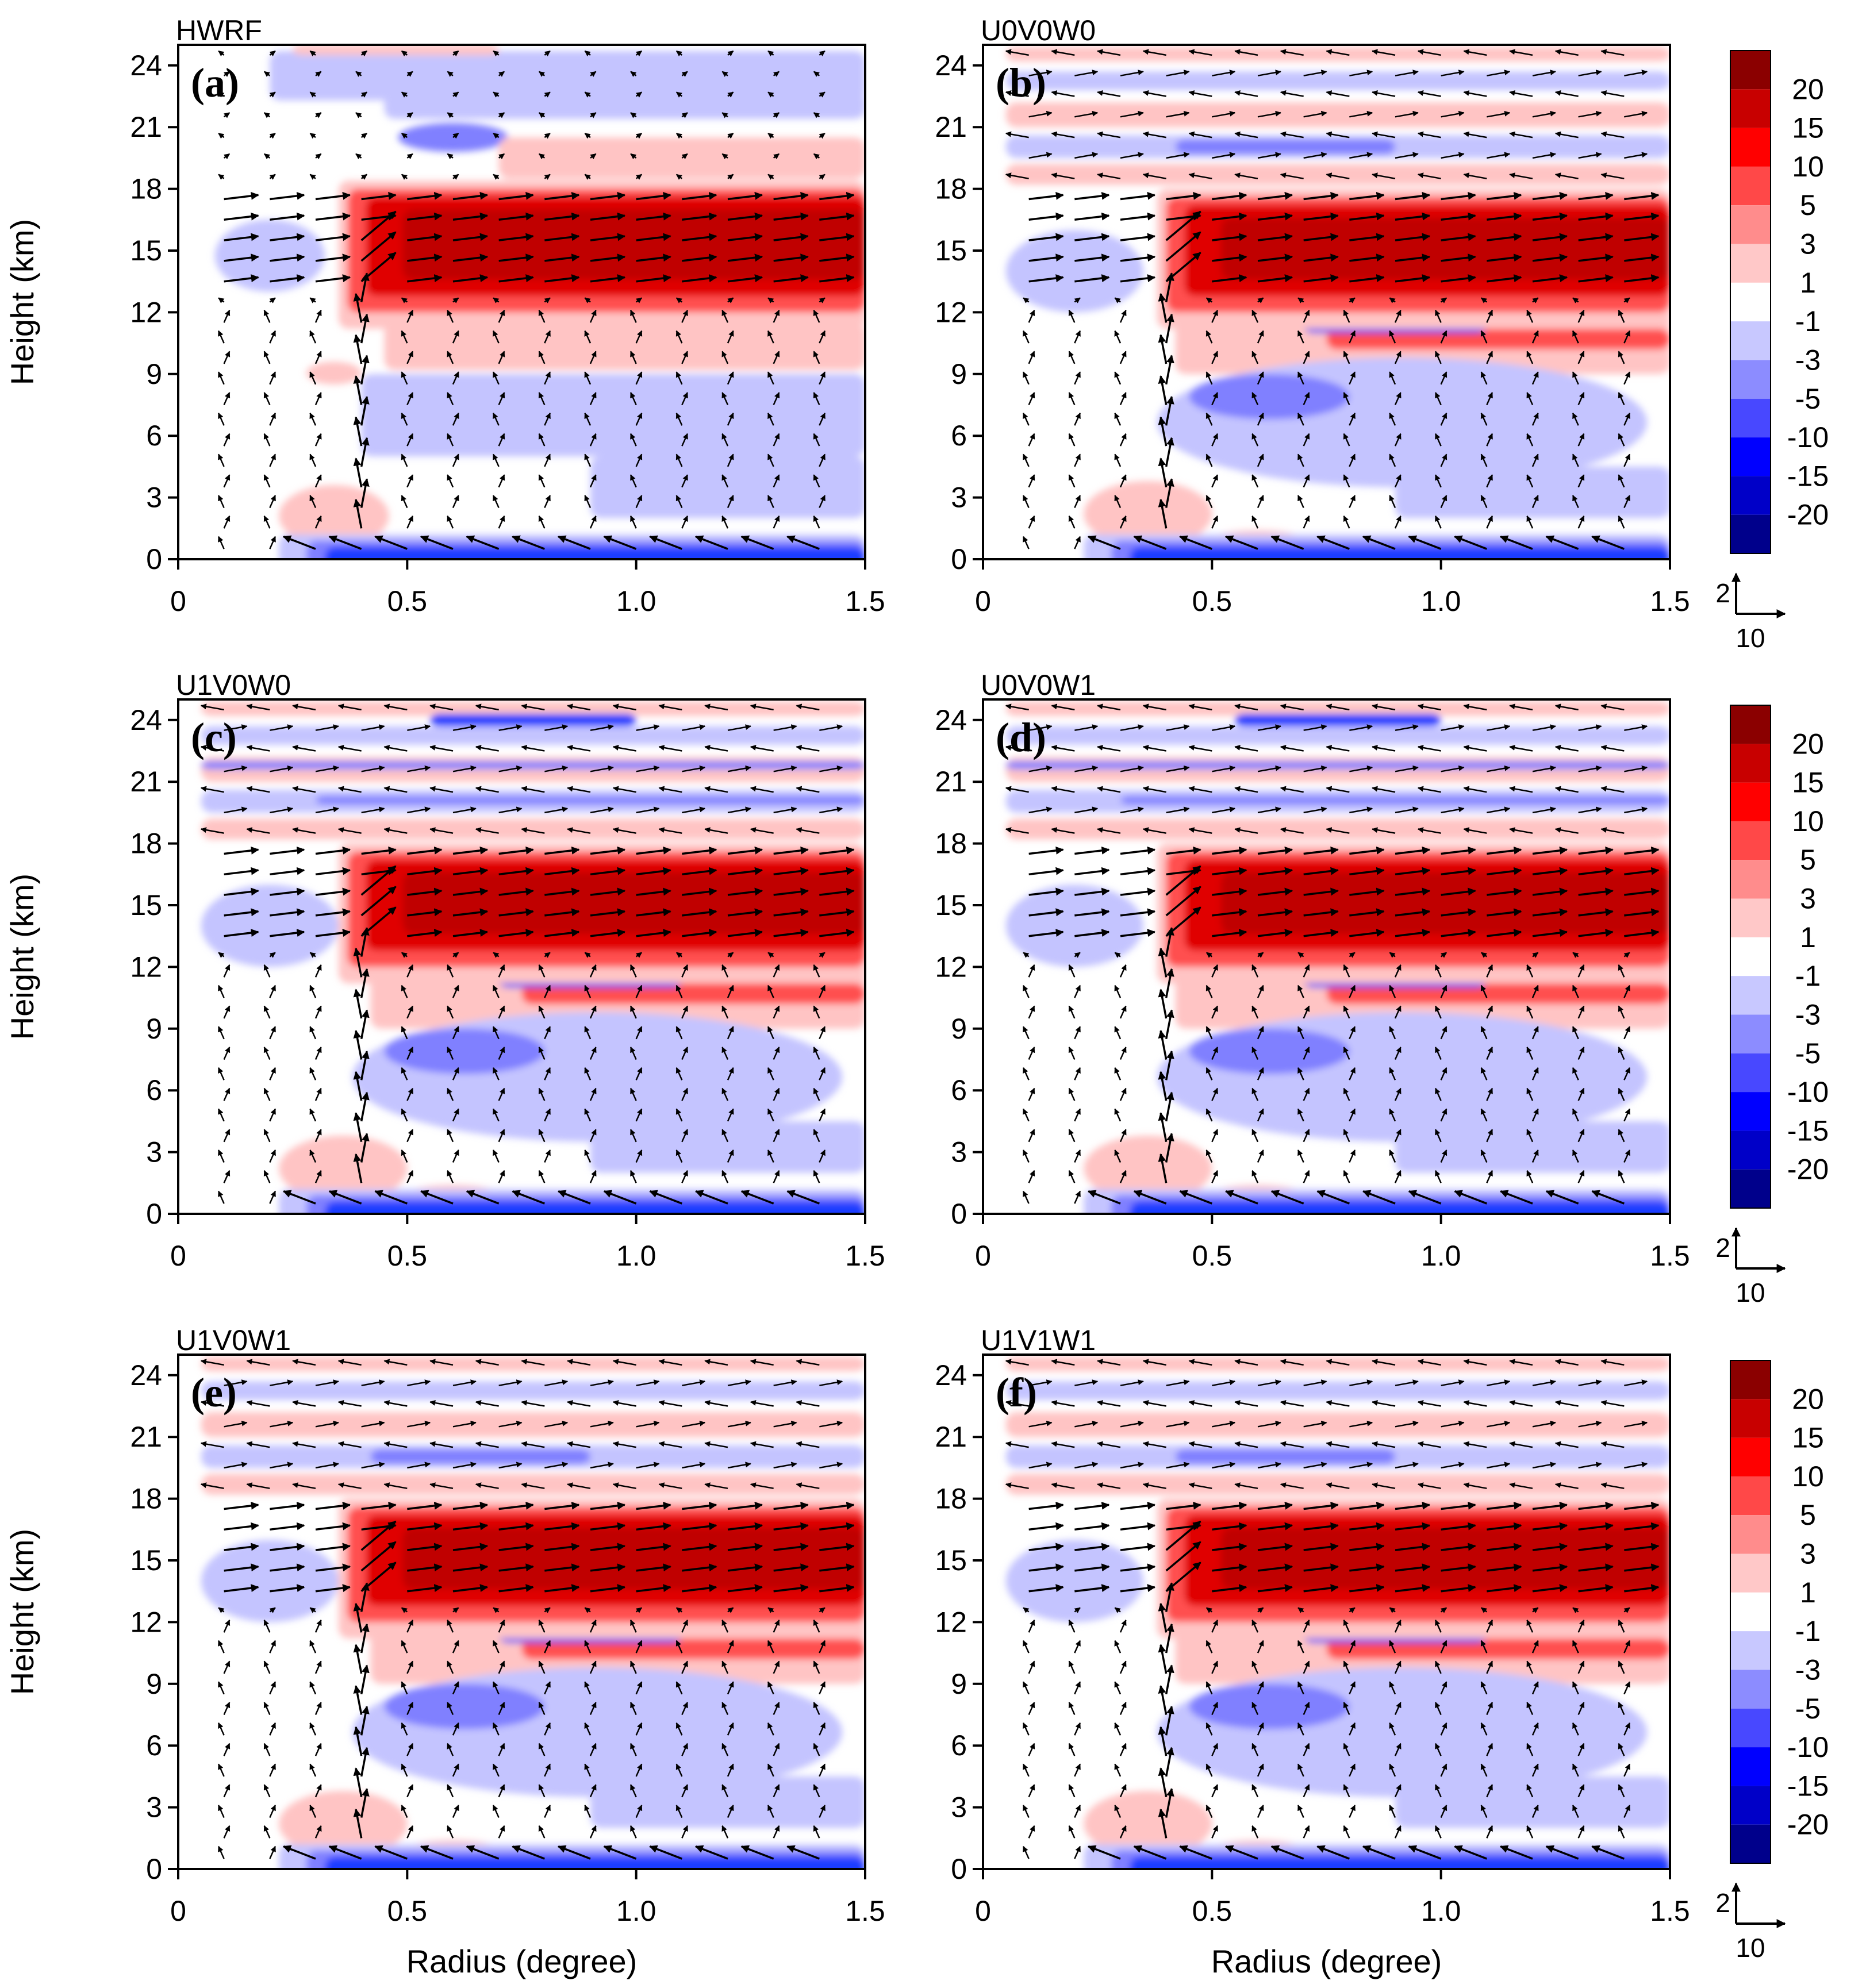  Describe the element at coordinates (1808, 515) in the screenshot. I see `colorbar-label: -20` at that location.